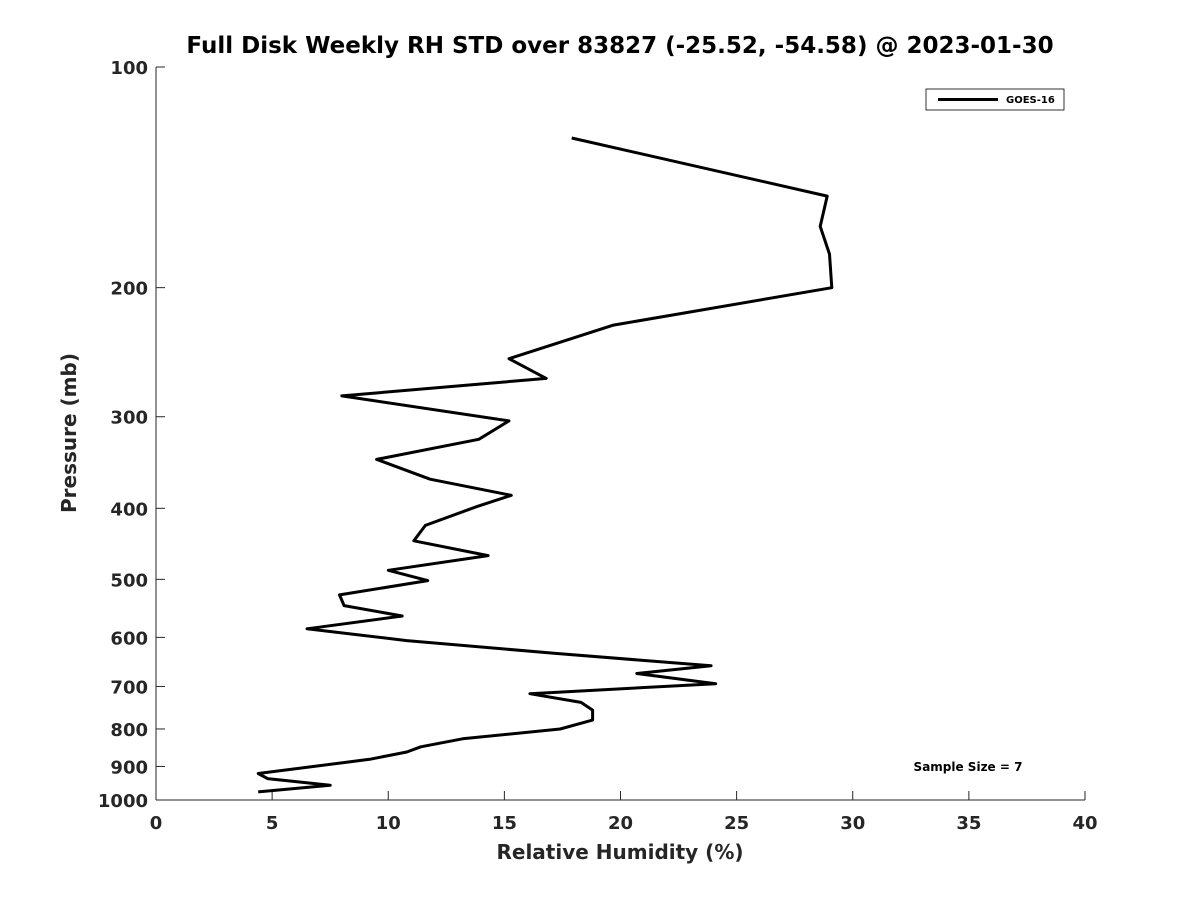 The width and height of the screenshot is (1200, 900). What do you see at coordinates (129, 638) in the screenshot?
I see `y-tick-label: 600` at bounding box center [129, 638].